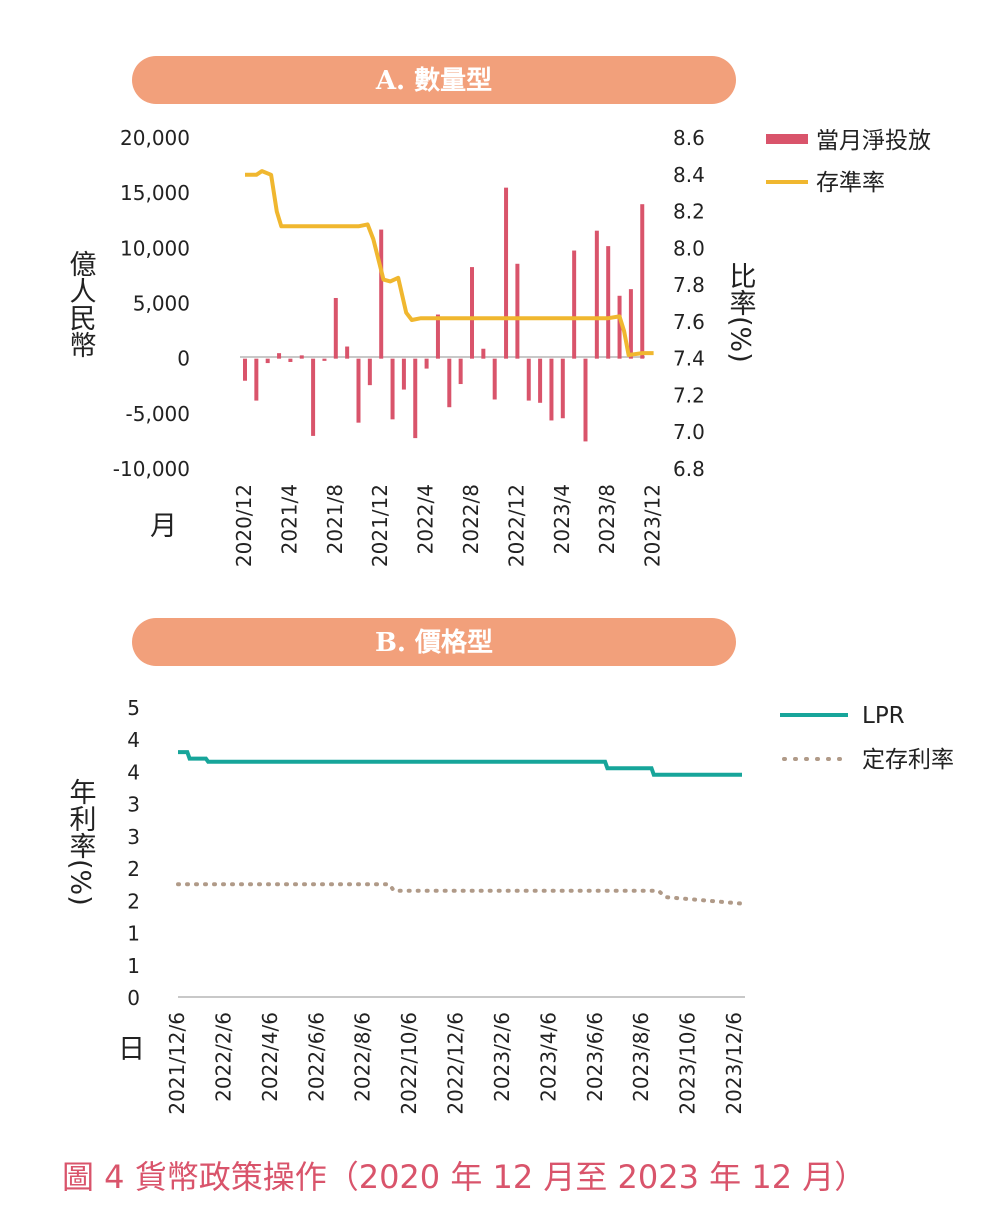 This screenshot has width=1008, height=1226. What do you see at coordinates (873, 141) in the screenshot?
I see `legend-label-net-injection: 當月淨投放` at bounding box center [873, 141].